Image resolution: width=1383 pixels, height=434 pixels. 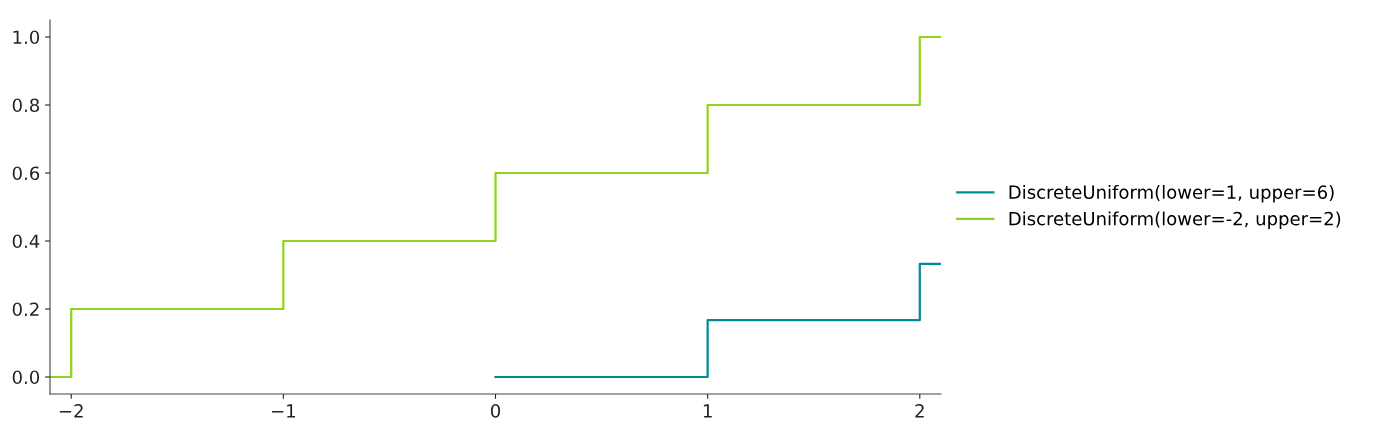 What do you see at coordinates (26, 105) in the screenshot?
I see `y-tick-label: 0.8` at bounding box center [26, 105].